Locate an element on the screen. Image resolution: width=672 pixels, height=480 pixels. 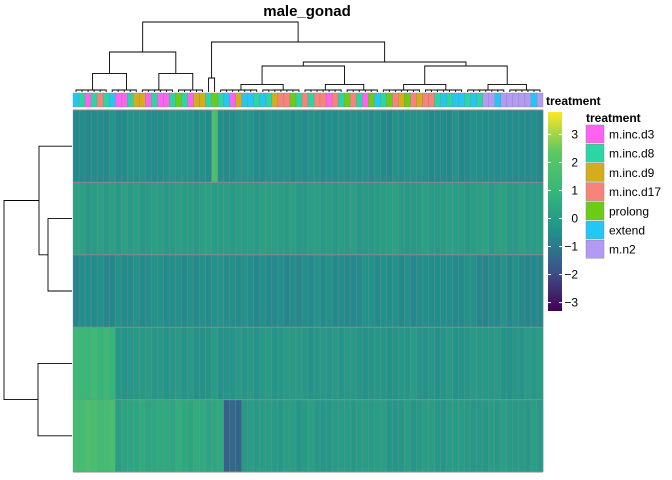
annotation-legend-title: treatment is located at coordinates (613, 118).